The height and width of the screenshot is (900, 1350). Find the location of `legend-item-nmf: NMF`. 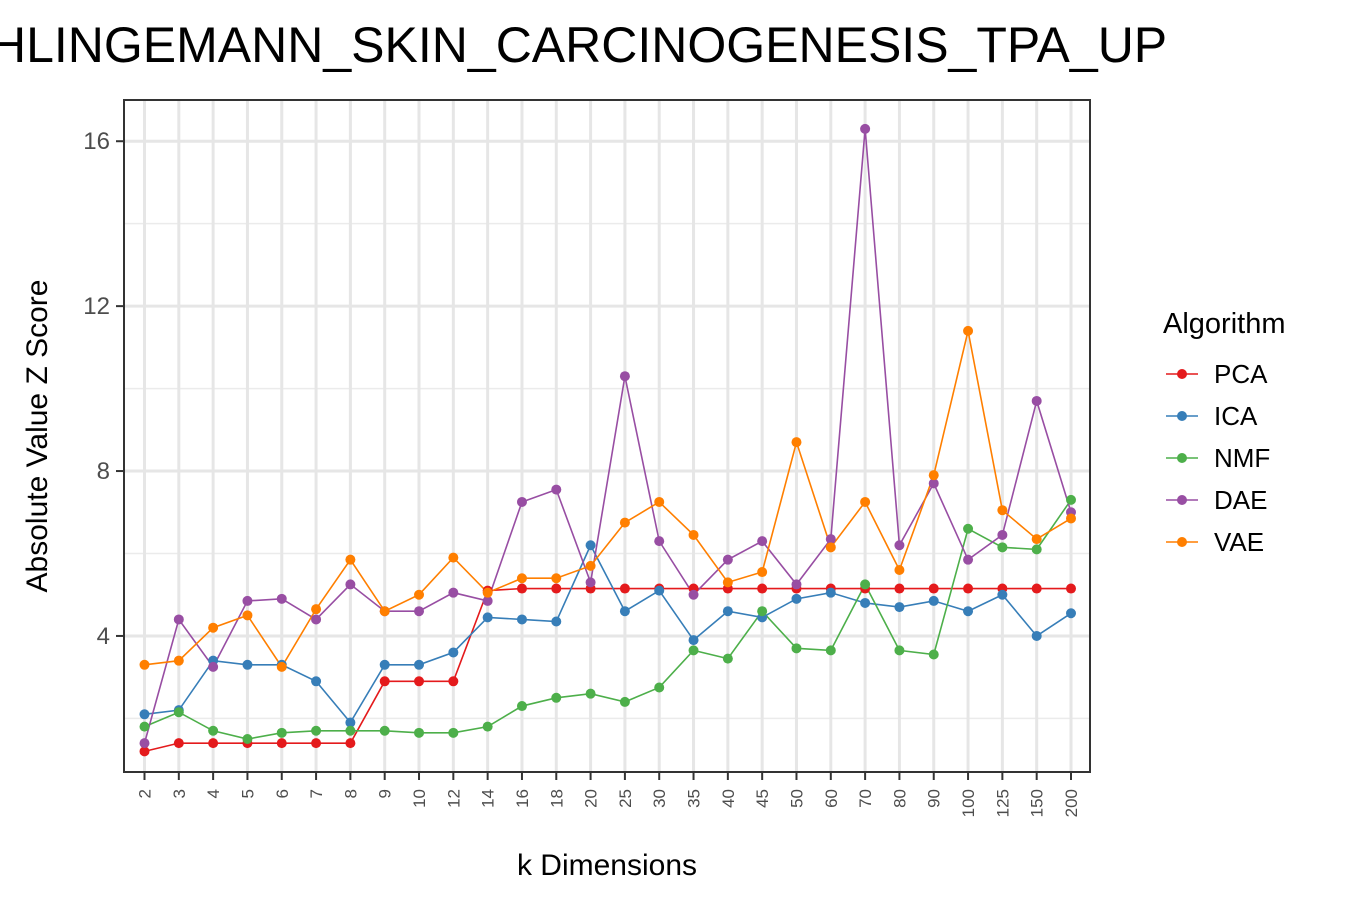

legend-item-nmf: NMF is located at coordinates (1218, 458).